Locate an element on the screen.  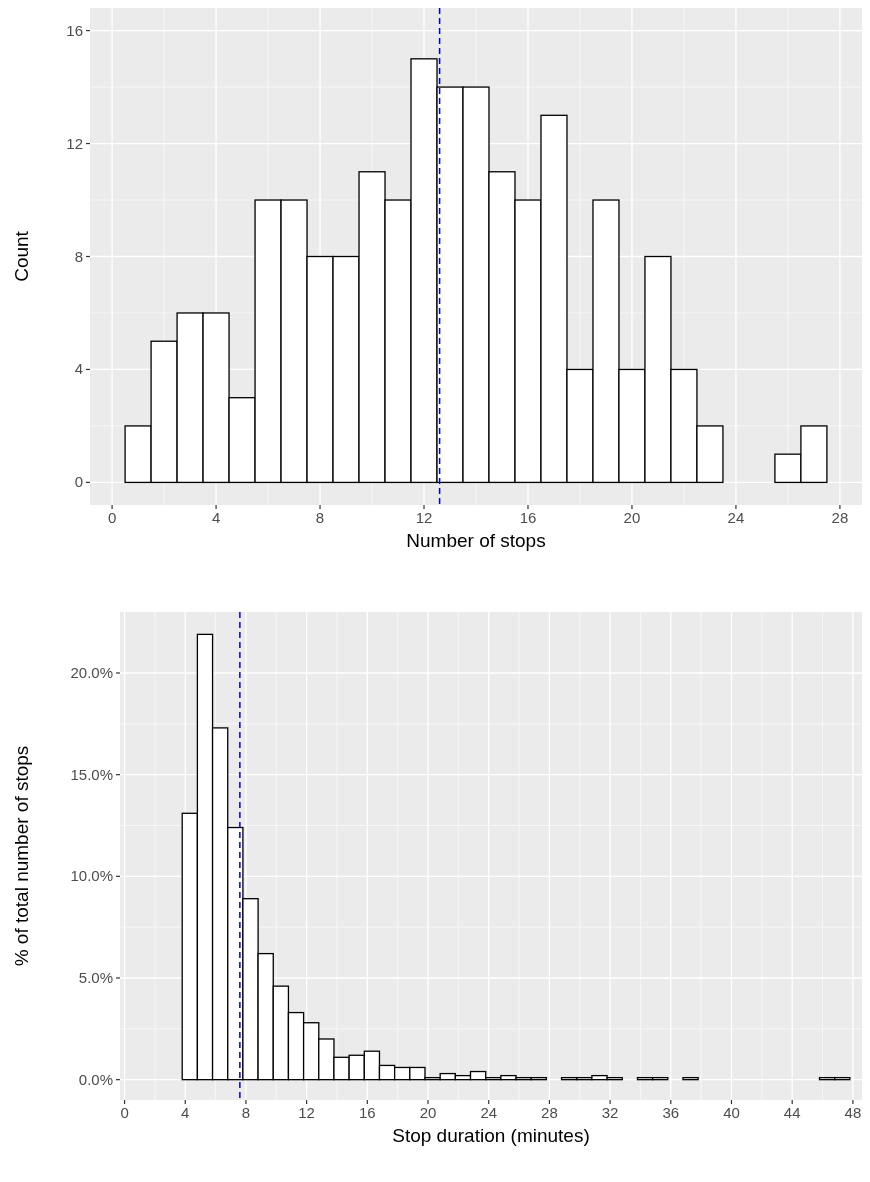
x-tick-label: 32 is located at coordinates (610, 1112).